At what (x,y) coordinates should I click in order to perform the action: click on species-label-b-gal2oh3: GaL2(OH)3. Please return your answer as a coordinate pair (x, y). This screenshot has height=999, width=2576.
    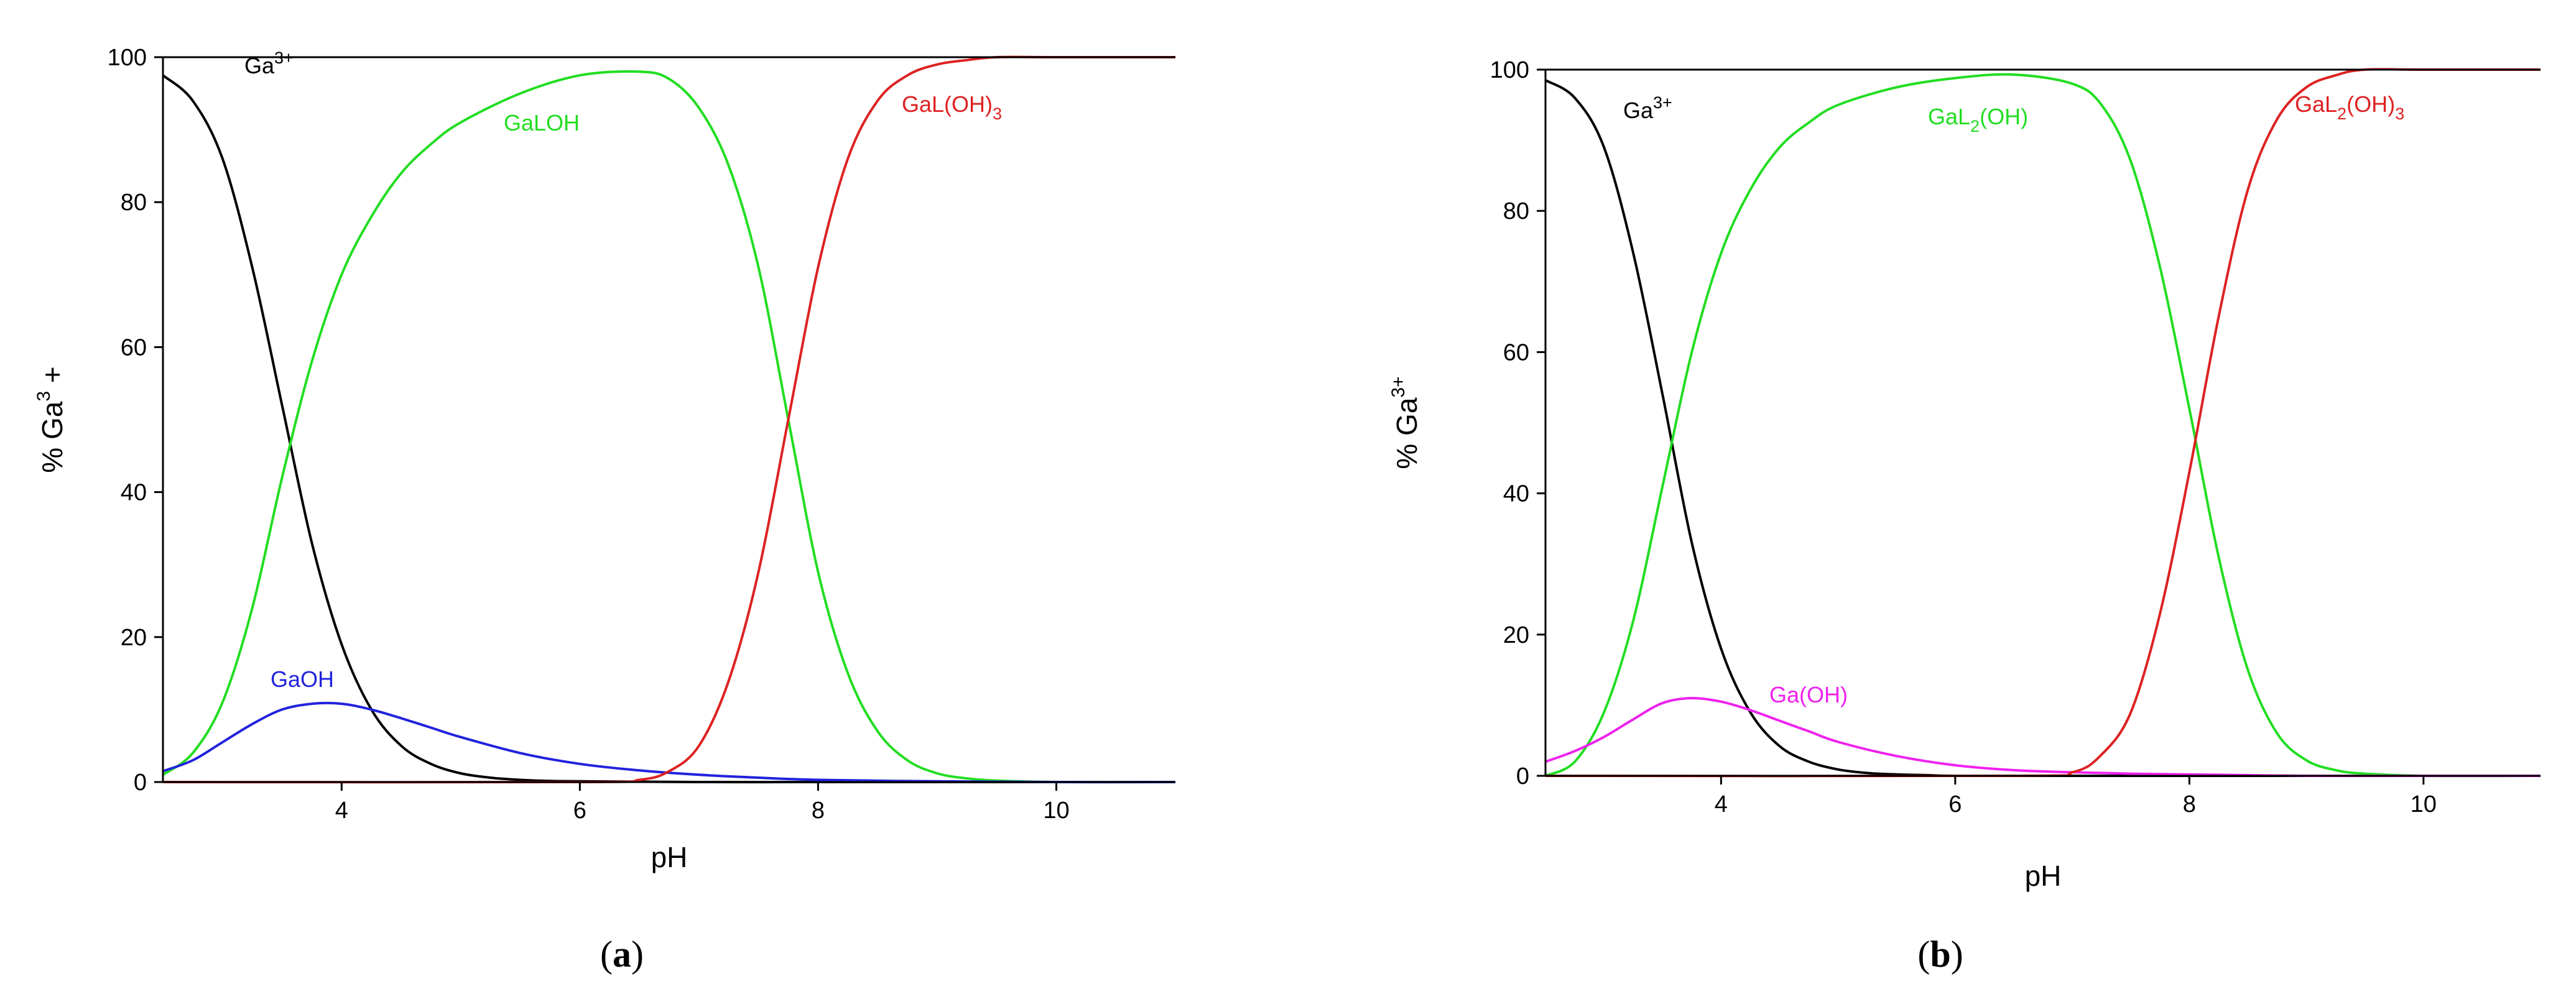
    Looking at the image, I should click on (2350, 107).